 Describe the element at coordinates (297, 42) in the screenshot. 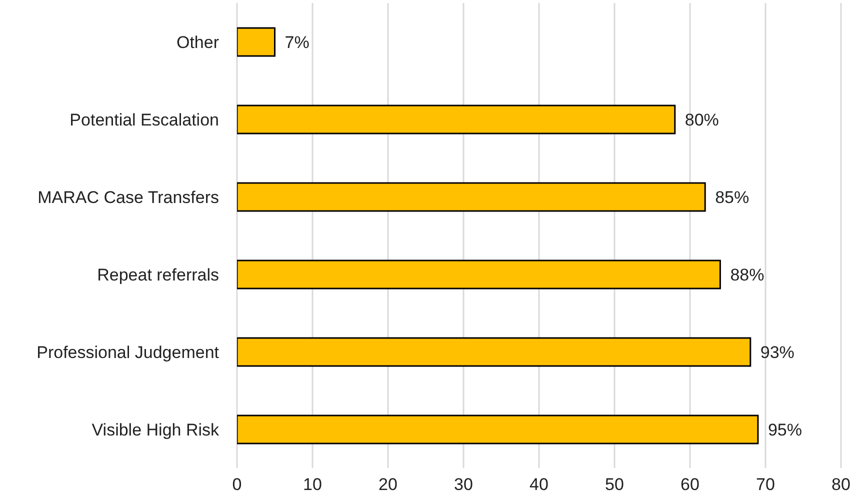

I see `annotation: 7%` at that location.